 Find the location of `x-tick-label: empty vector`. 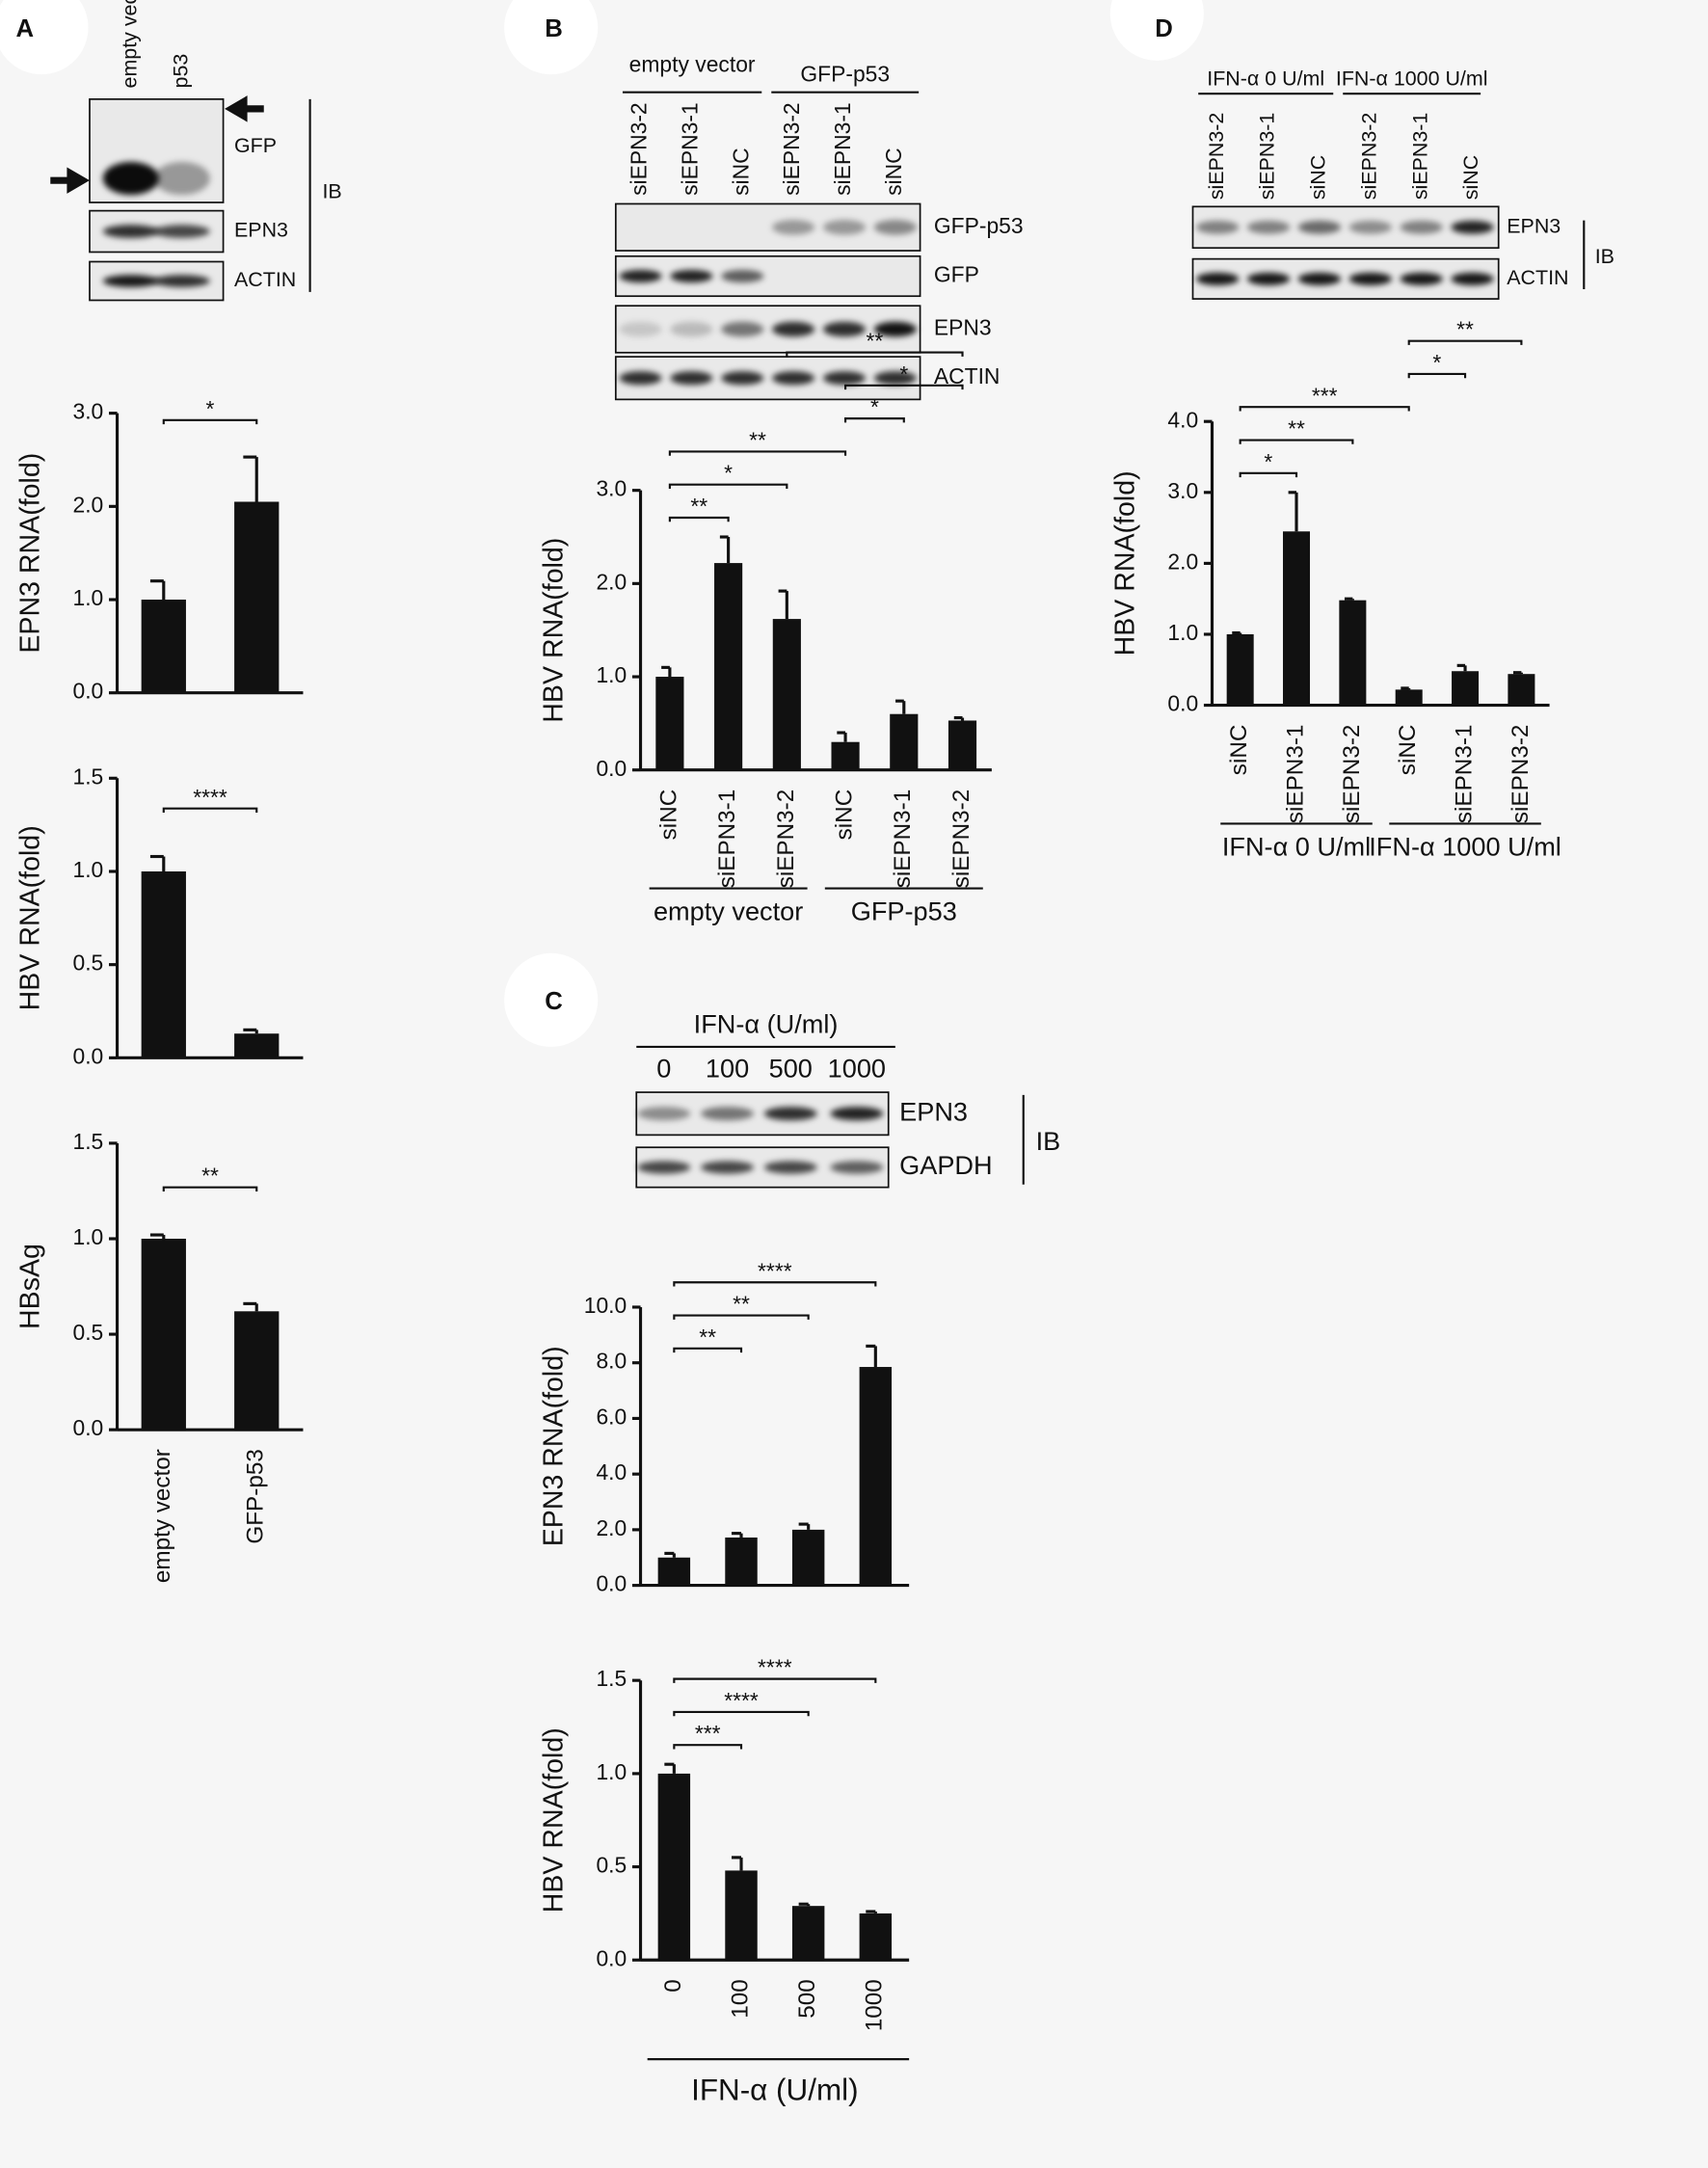

x-tick-label: empty vector is located at coordinates (162, 1516).